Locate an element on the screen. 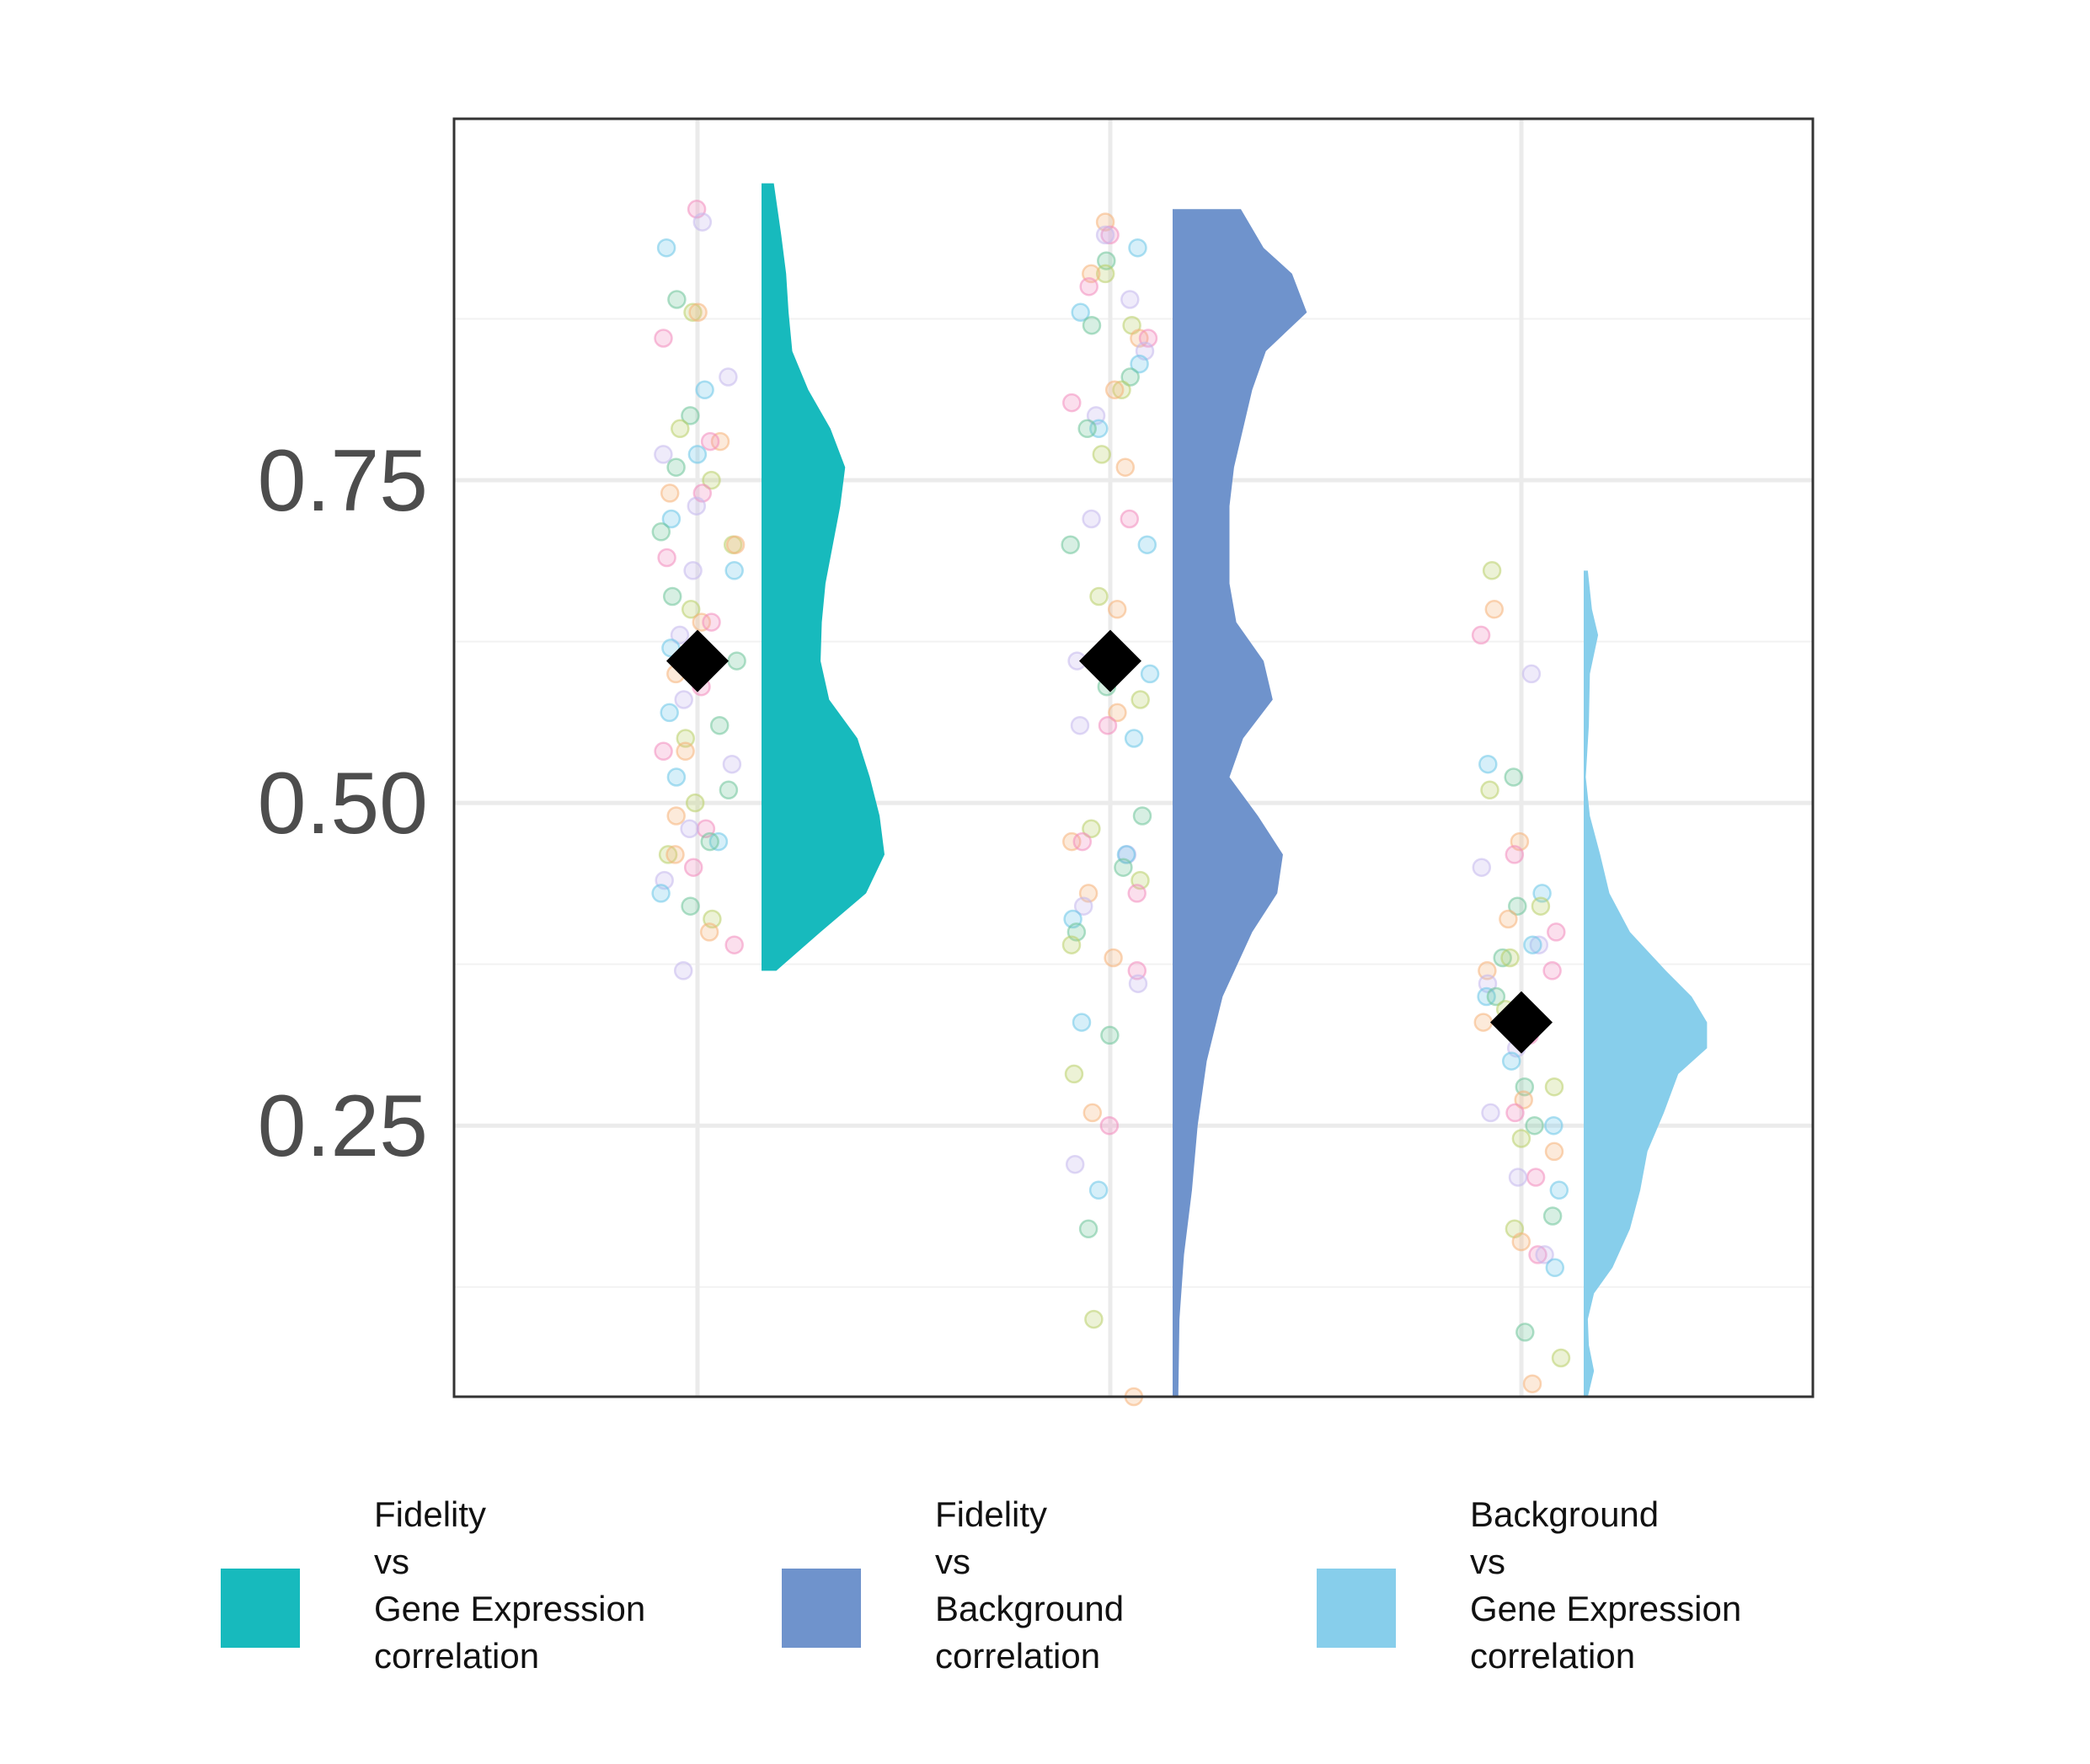 This screenshot has height=1764, width=2090. legend-label: Fidelity vs Gene Expression correlation is located at coordinates (510, 1586).